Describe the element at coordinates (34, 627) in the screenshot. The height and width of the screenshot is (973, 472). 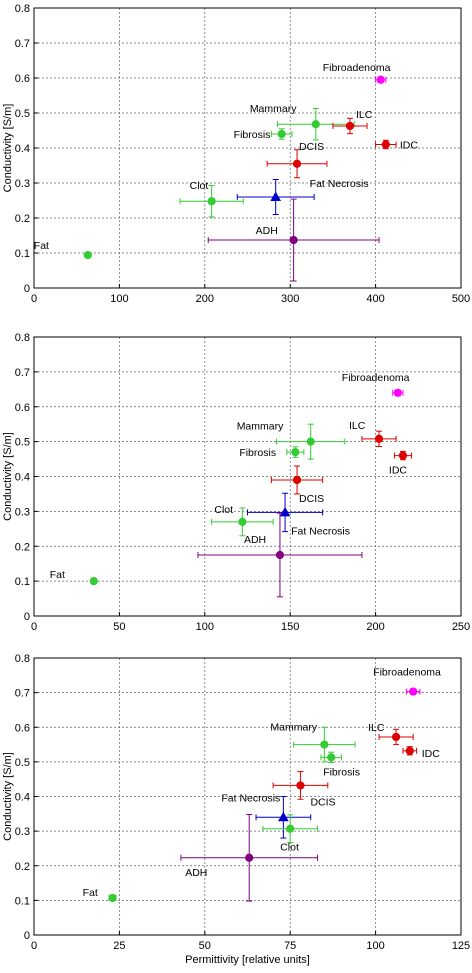
I see `x-tick-label: 0` at that location.